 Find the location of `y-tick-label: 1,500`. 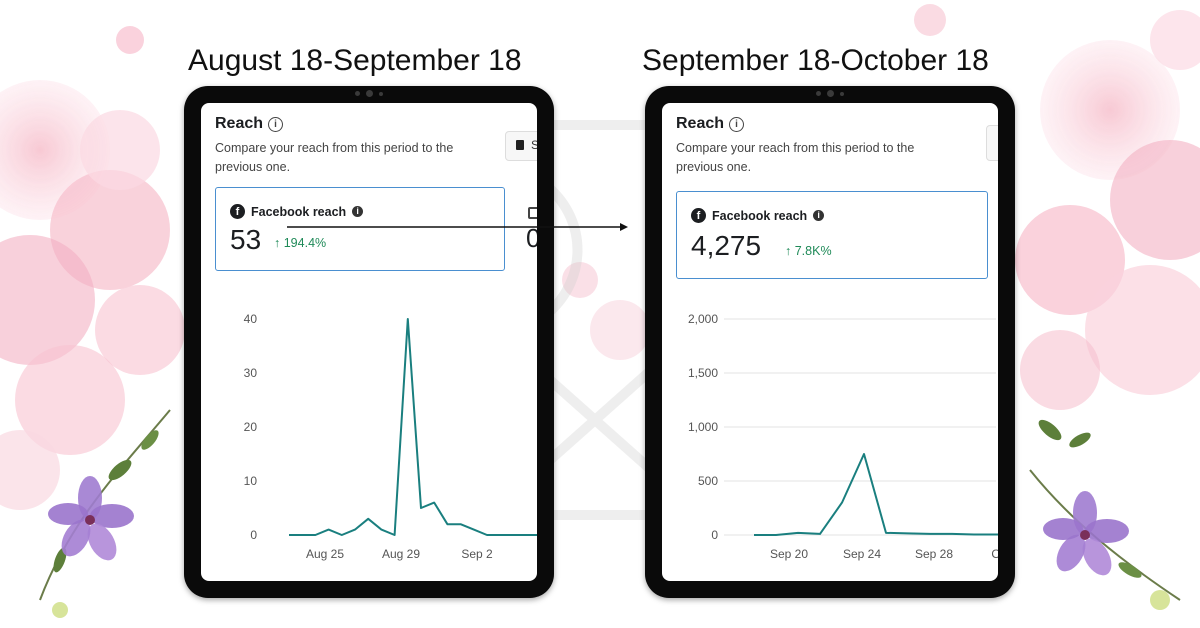

y-tick-label: 1,500 is located at coordinates (703, 373).